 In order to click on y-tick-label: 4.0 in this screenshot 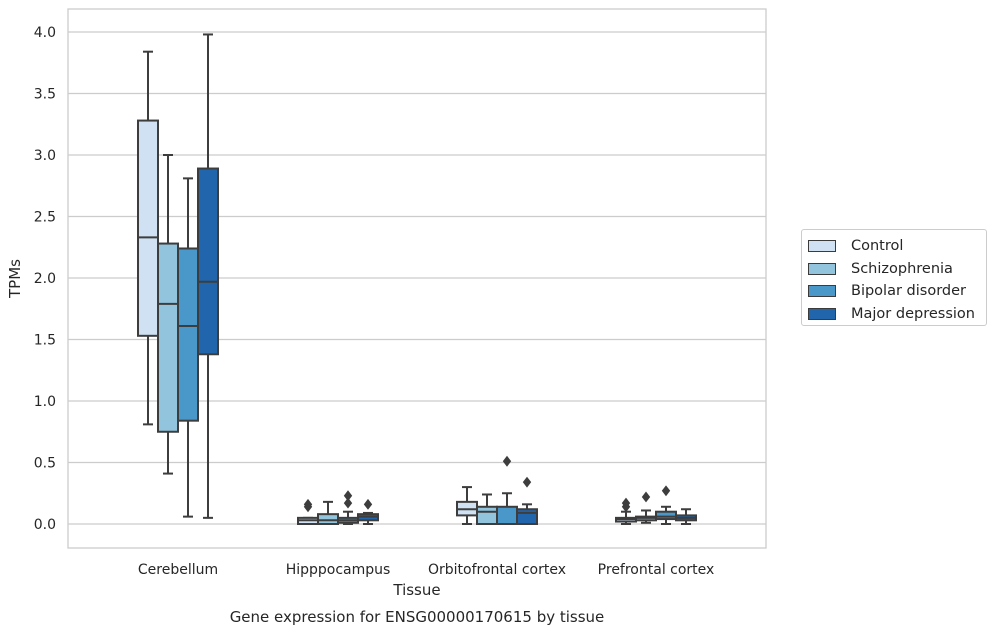, I will do `click(45, 33)`.